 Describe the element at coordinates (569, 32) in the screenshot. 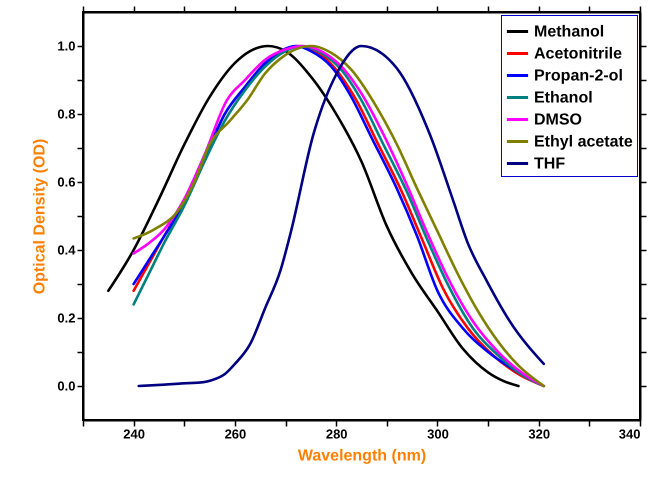

I see `legend-label: Methanol` at that location.